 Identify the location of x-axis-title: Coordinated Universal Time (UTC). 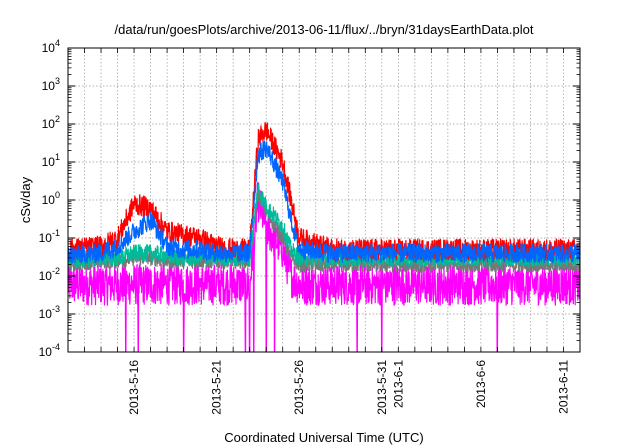
(323, 437).